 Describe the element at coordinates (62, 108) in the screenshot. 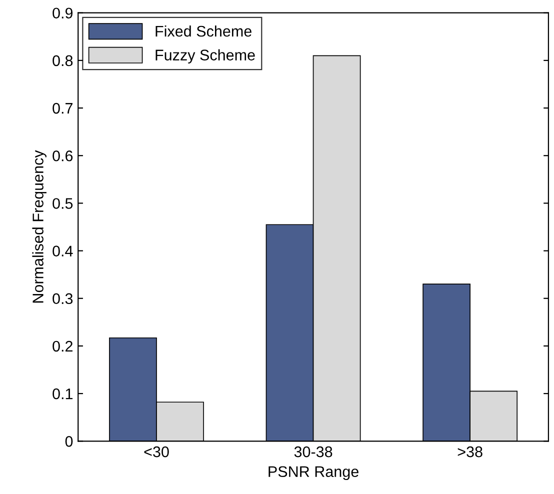

I see `y-tick-label: 0.7` at that location.